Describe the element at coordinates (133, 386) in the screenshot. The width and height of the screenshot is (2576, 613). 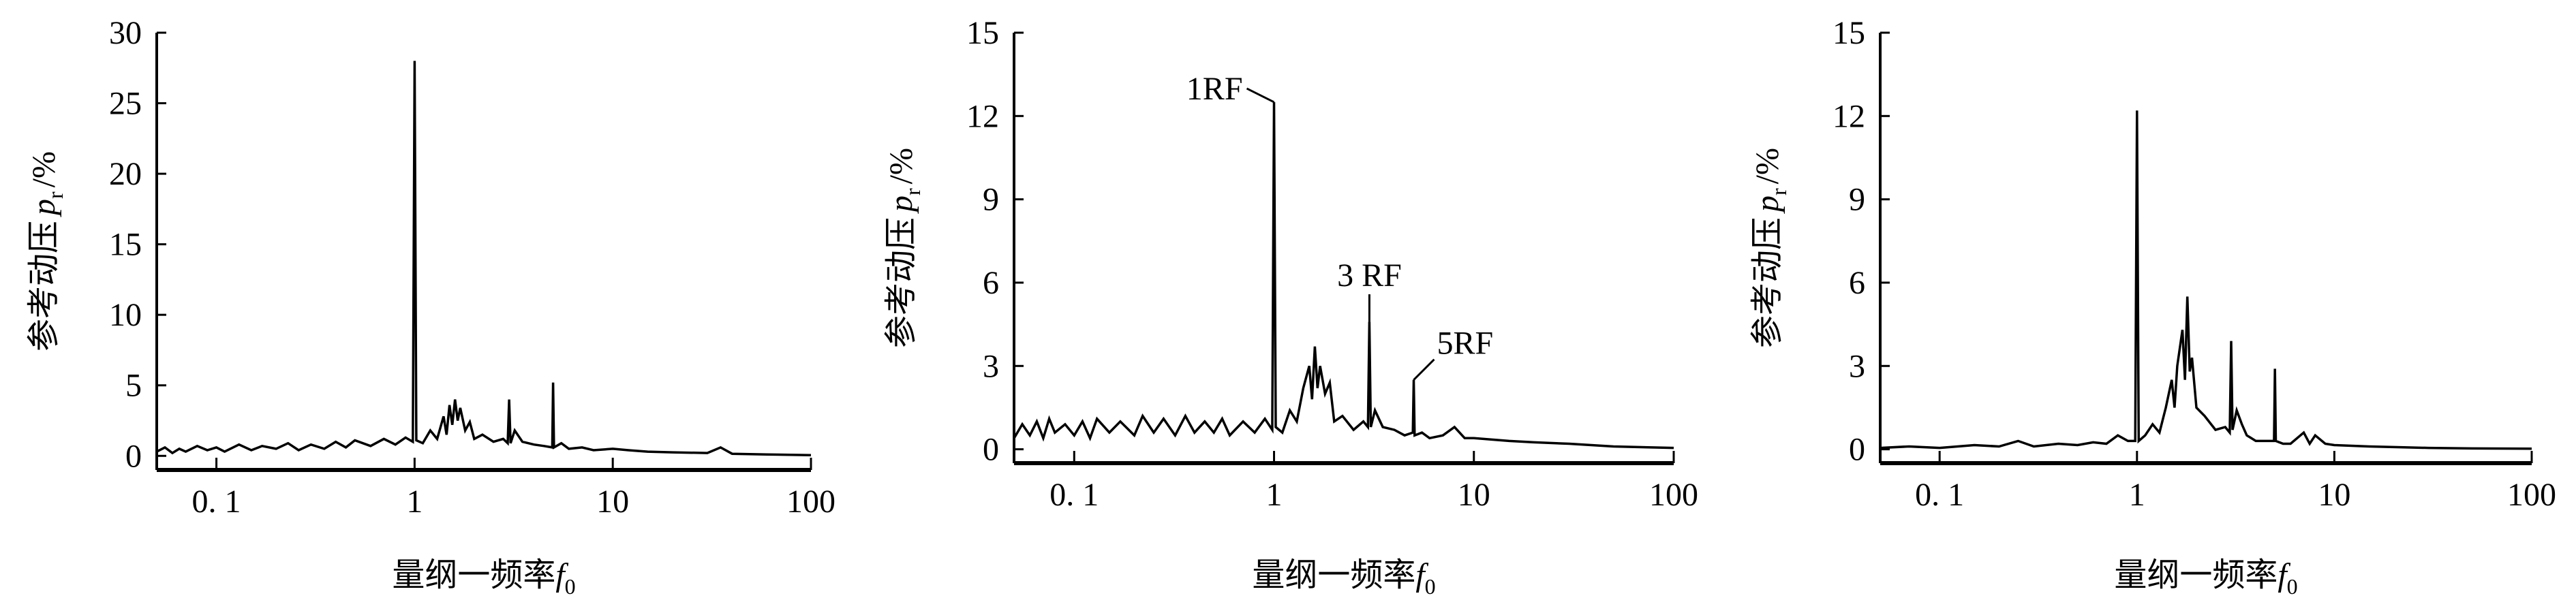
I see `y-tick-label: 5` at that location.